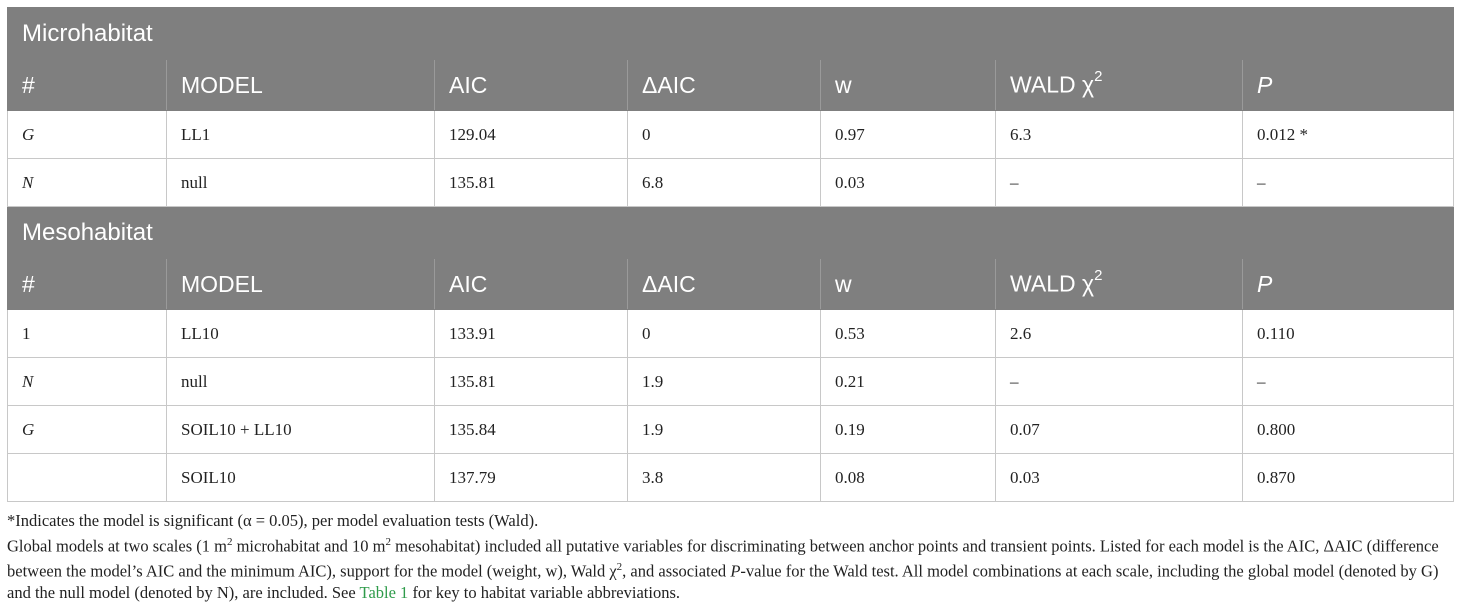 The height and width of the screenshot is (614, 1460). I want to click on cell-model: LL1, so click(300, 134).